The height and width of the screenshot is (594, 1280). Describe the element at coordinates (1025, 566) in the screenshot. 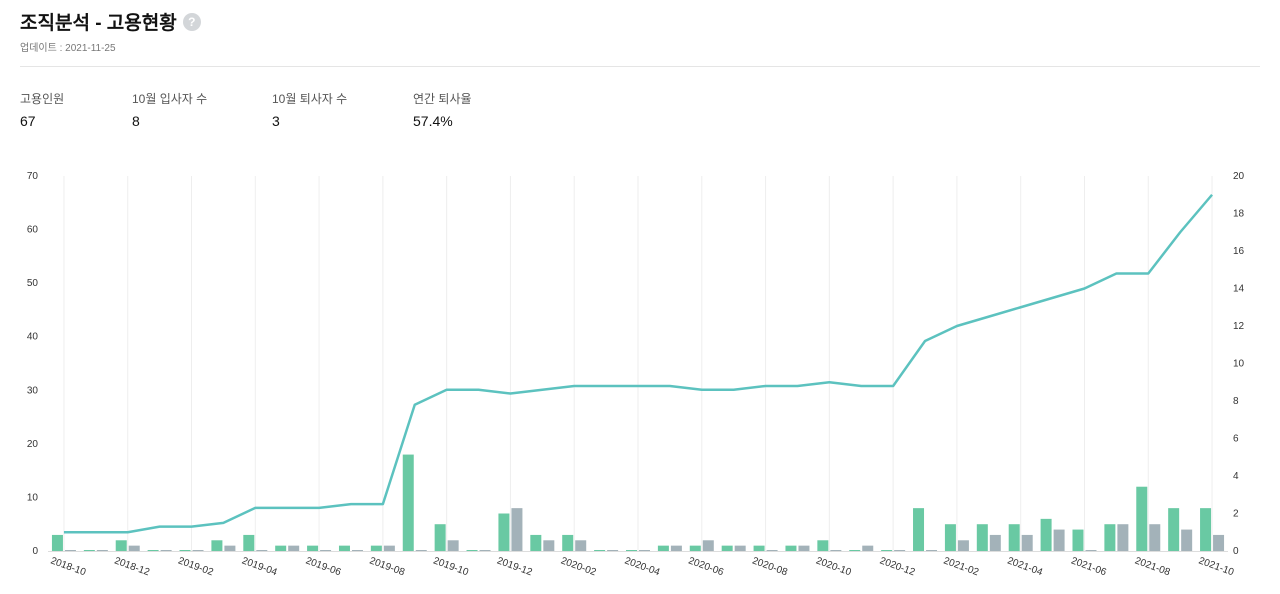

I see `x-tick-label: 2021-04` at that location.